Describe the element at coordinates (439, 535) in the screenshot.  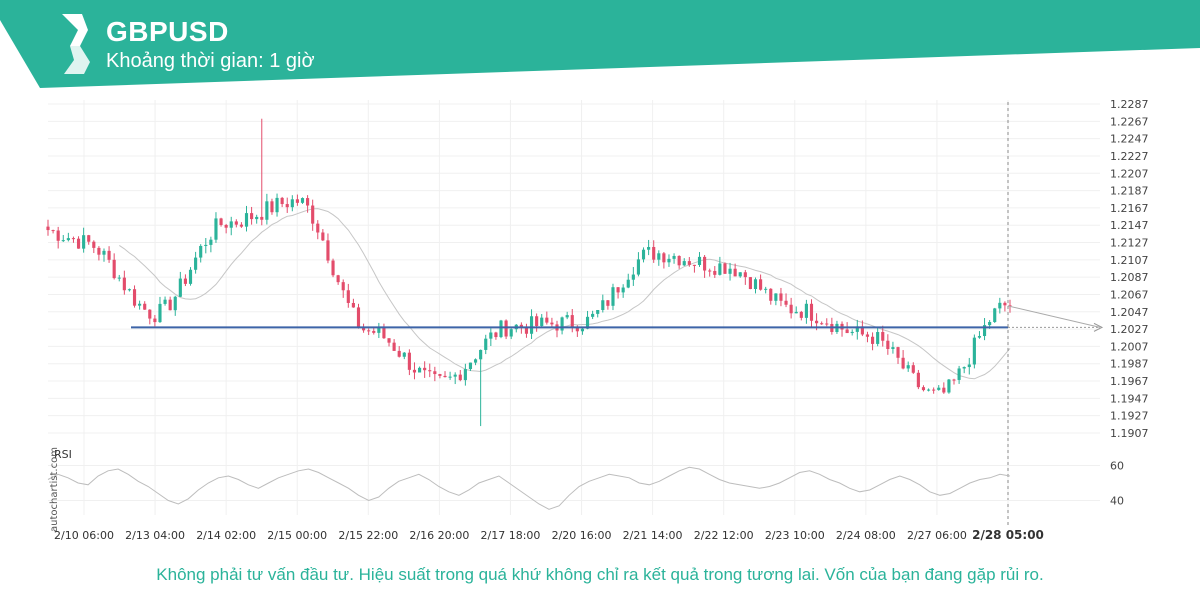
I see `time-tick-label: 2/16 20:00` at that location.